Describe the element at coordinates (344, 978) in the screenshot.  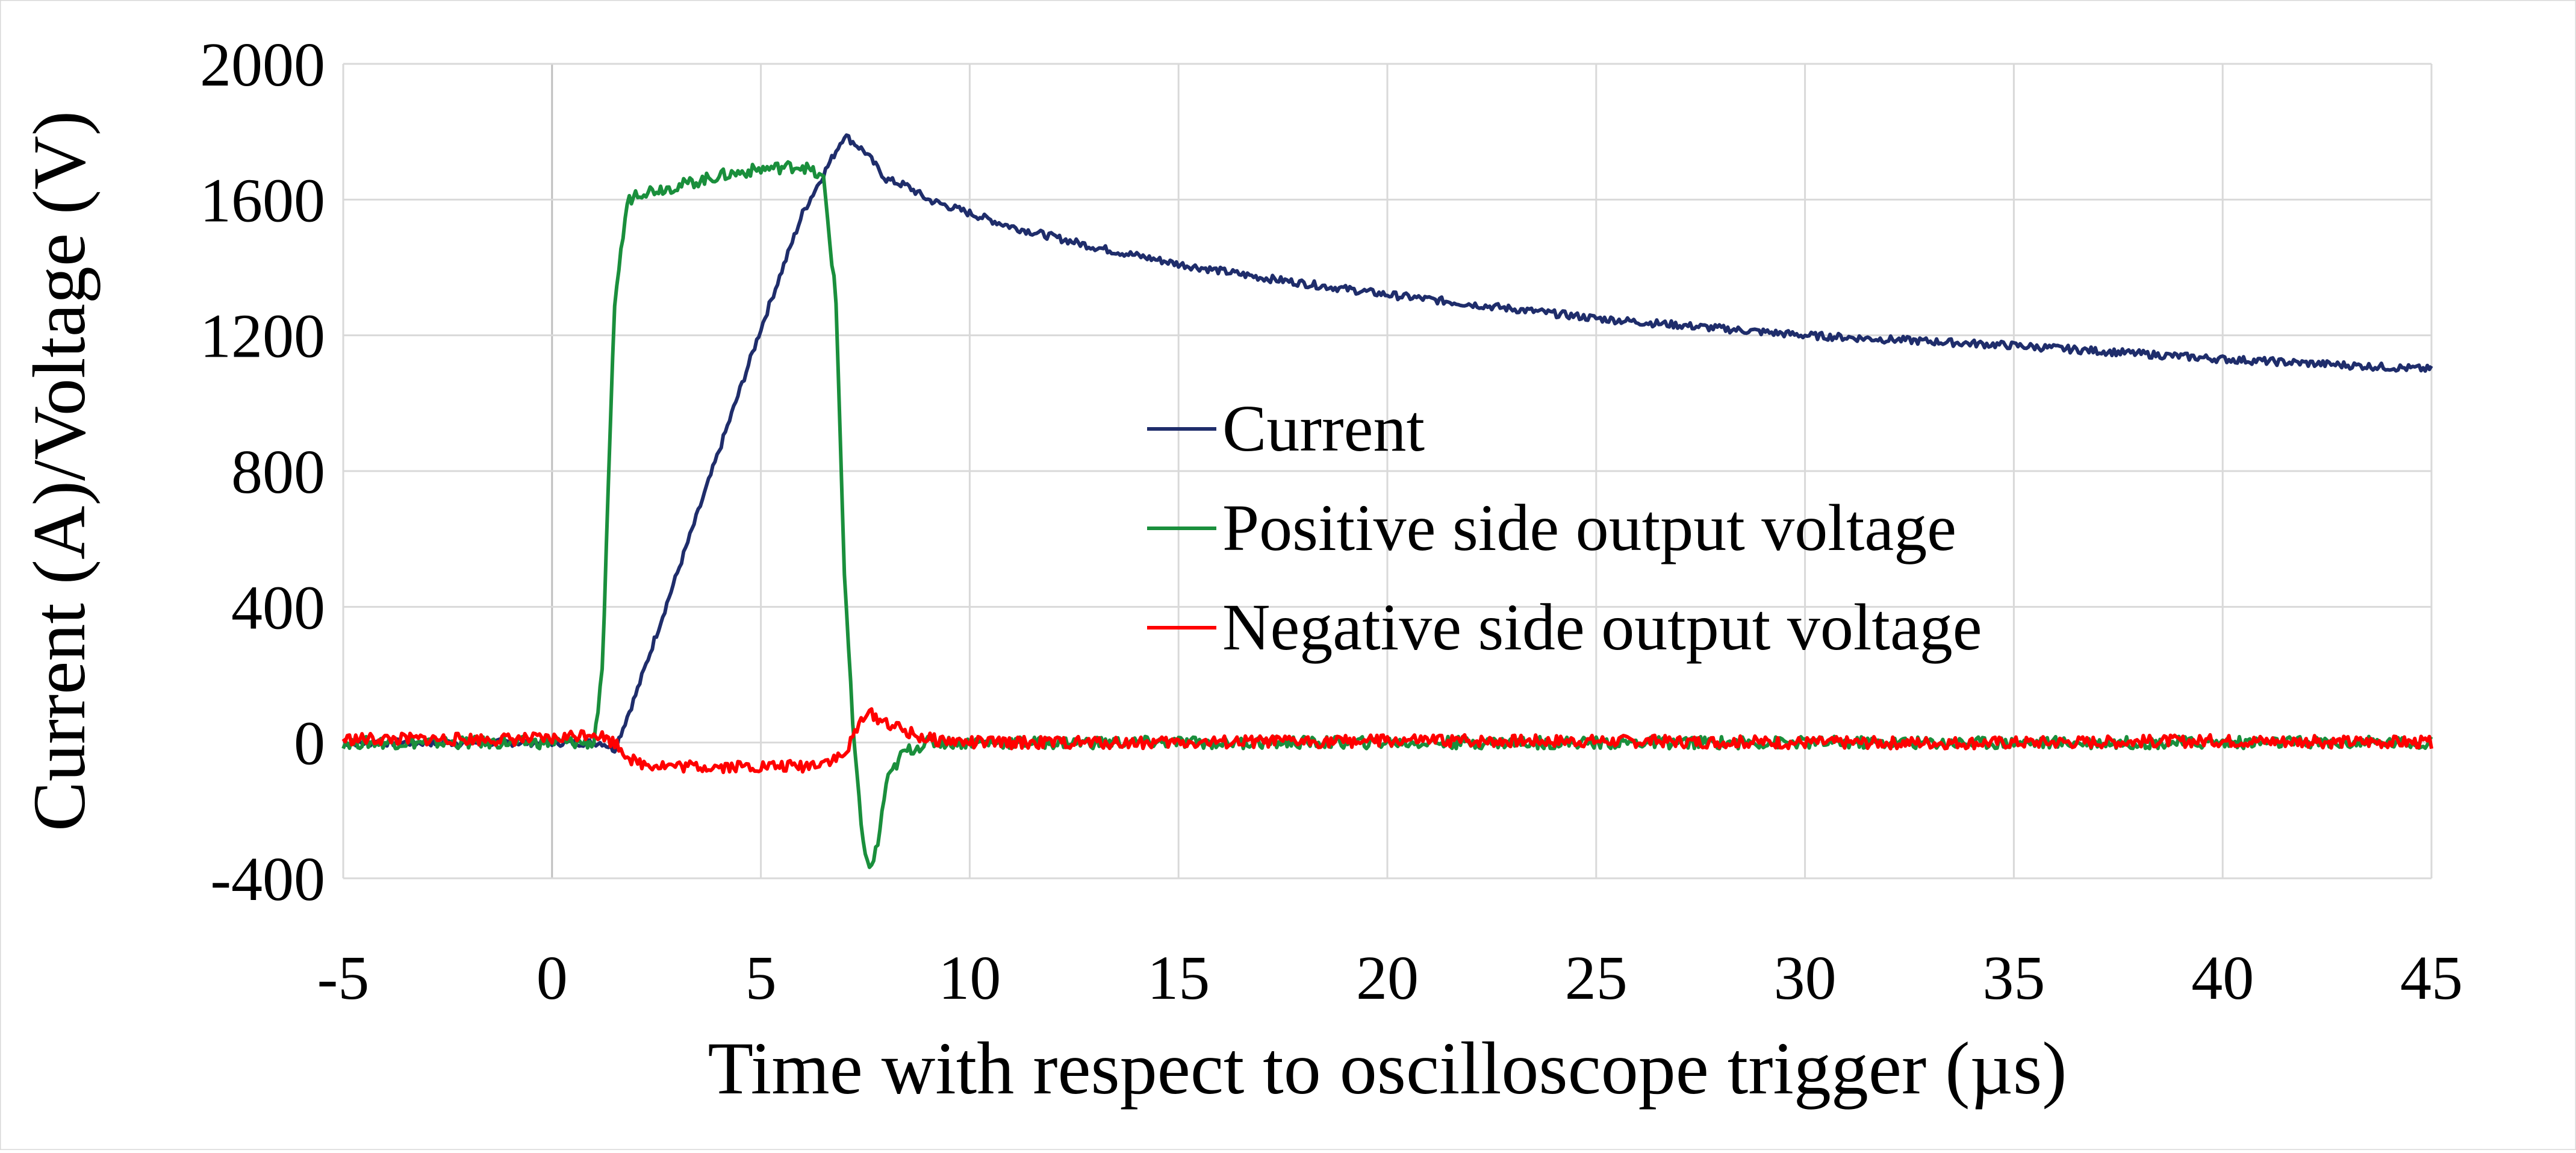
I see `x-tick-label: -5` at that location.